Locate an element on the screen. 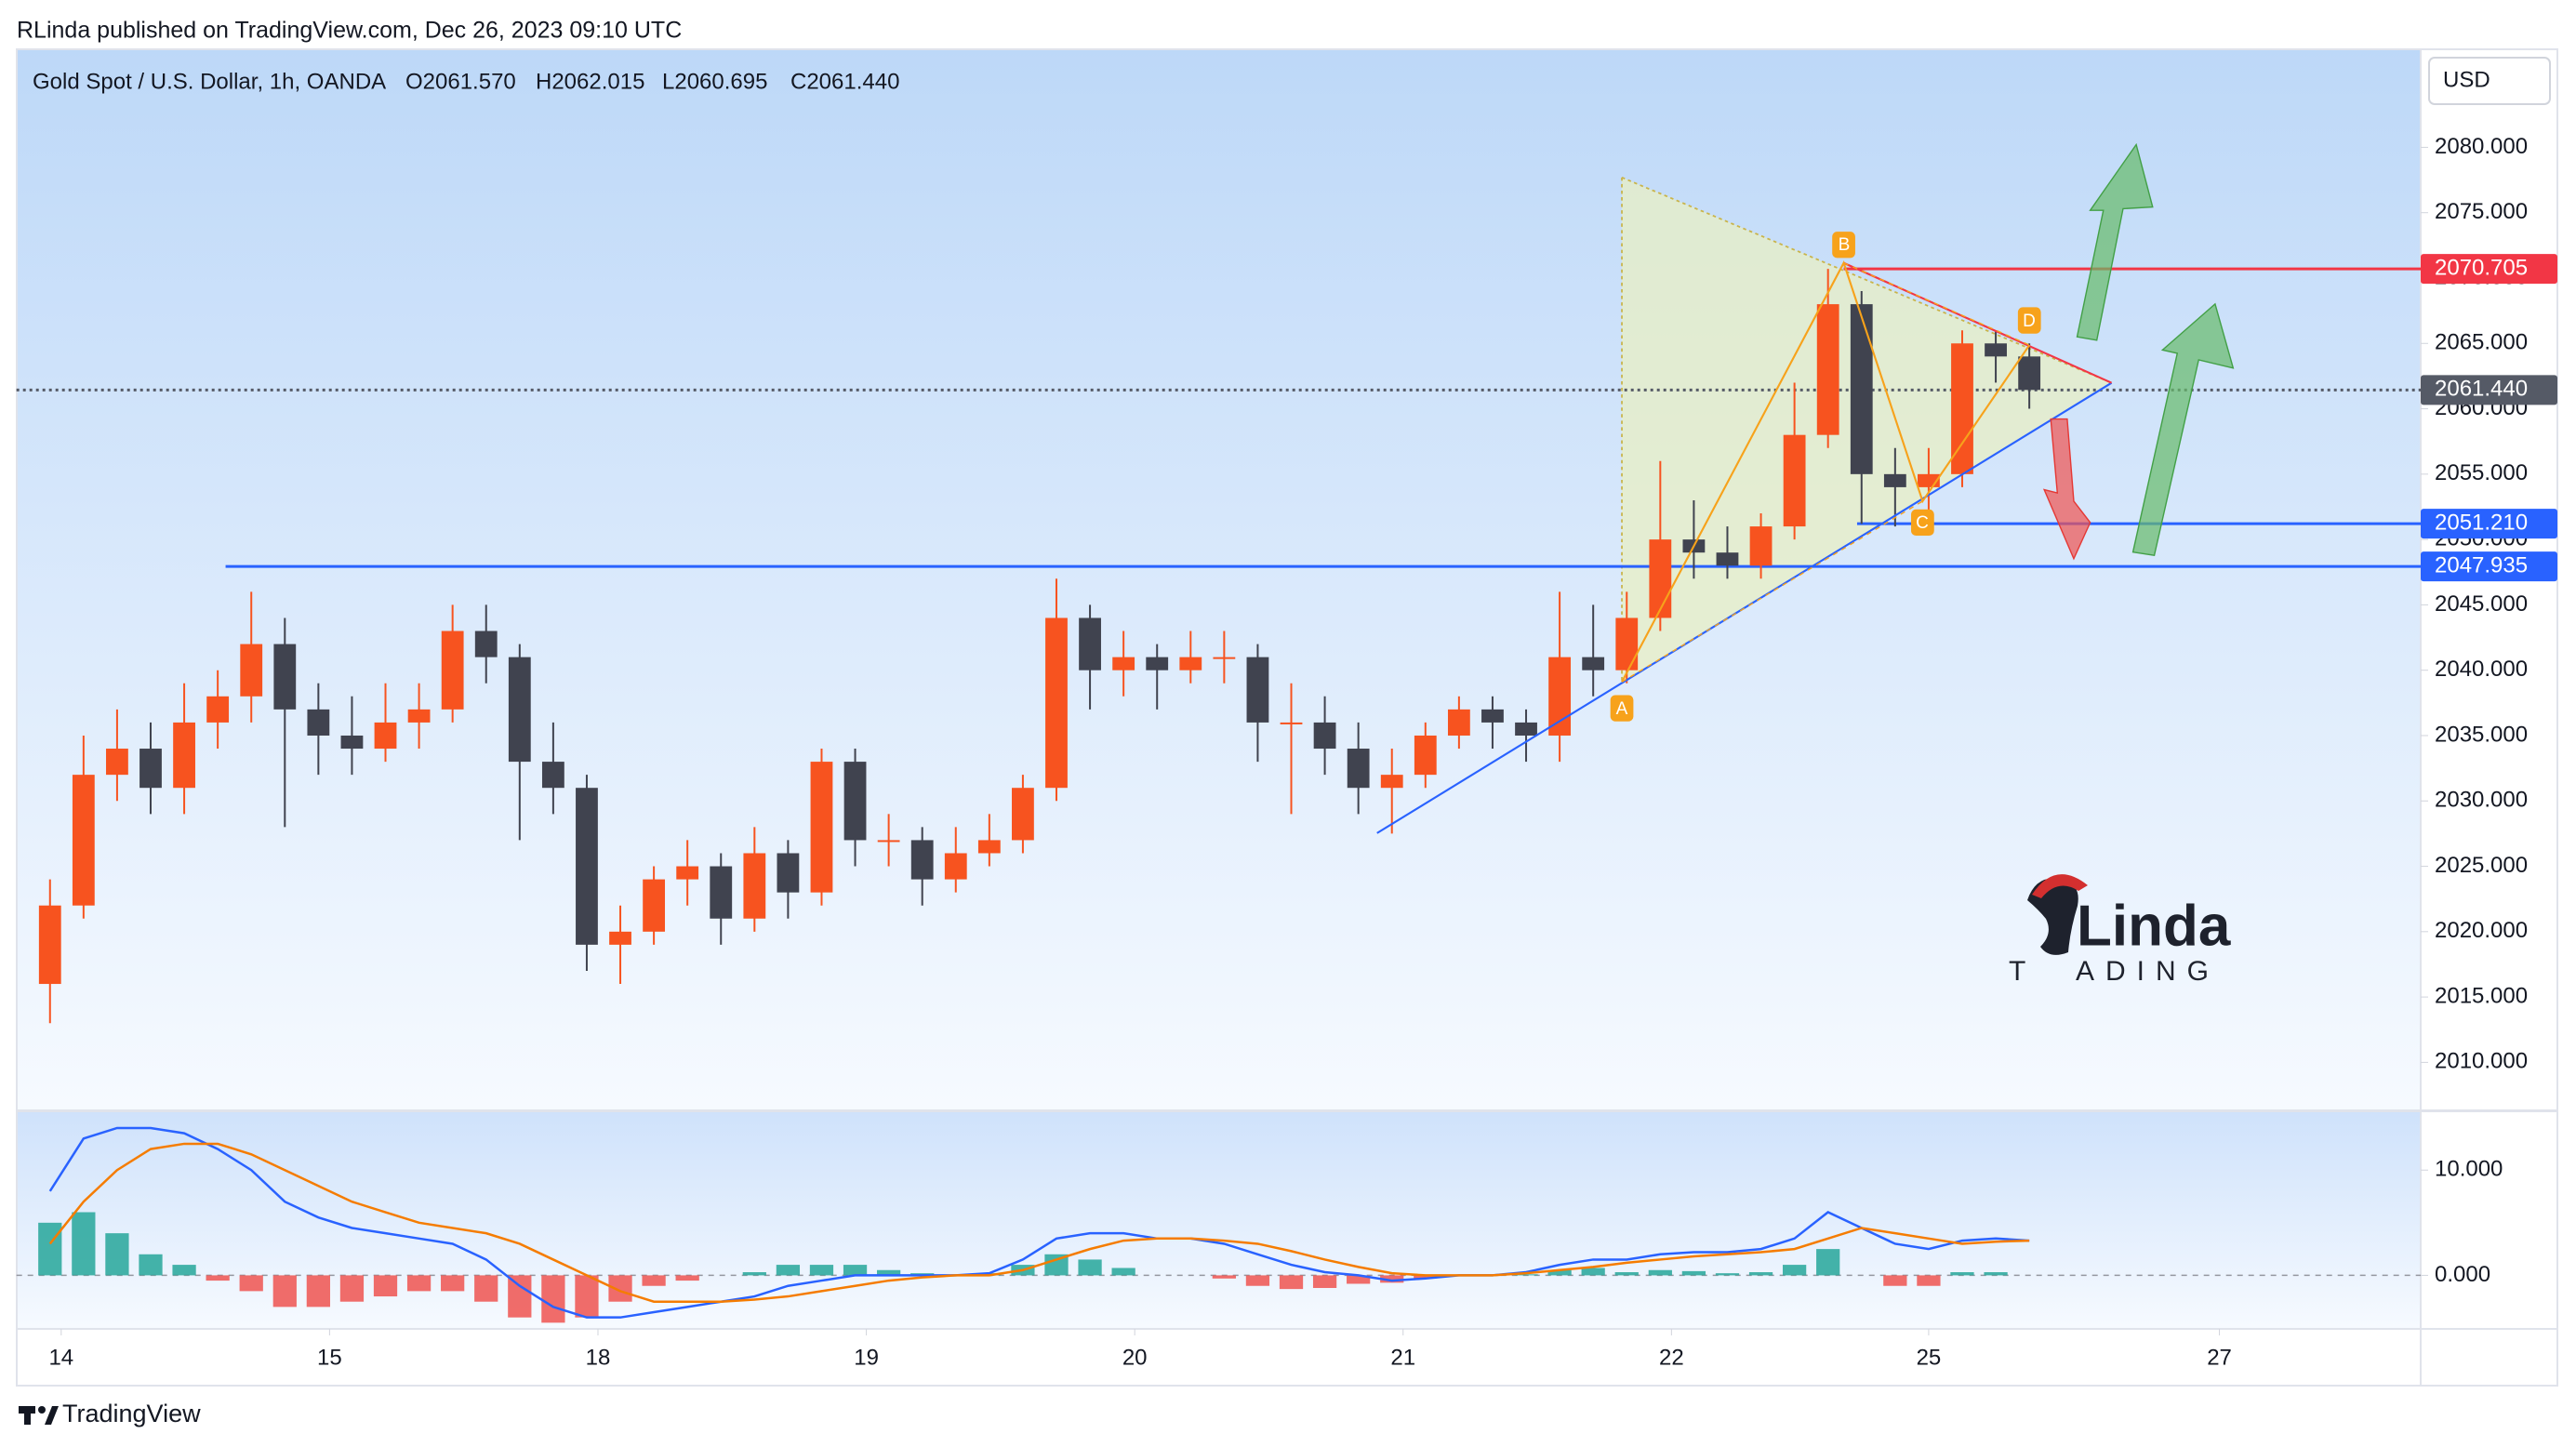 This screenshot has width=2576, height=1447. logo-hat is located at coordinates (2060, 886).